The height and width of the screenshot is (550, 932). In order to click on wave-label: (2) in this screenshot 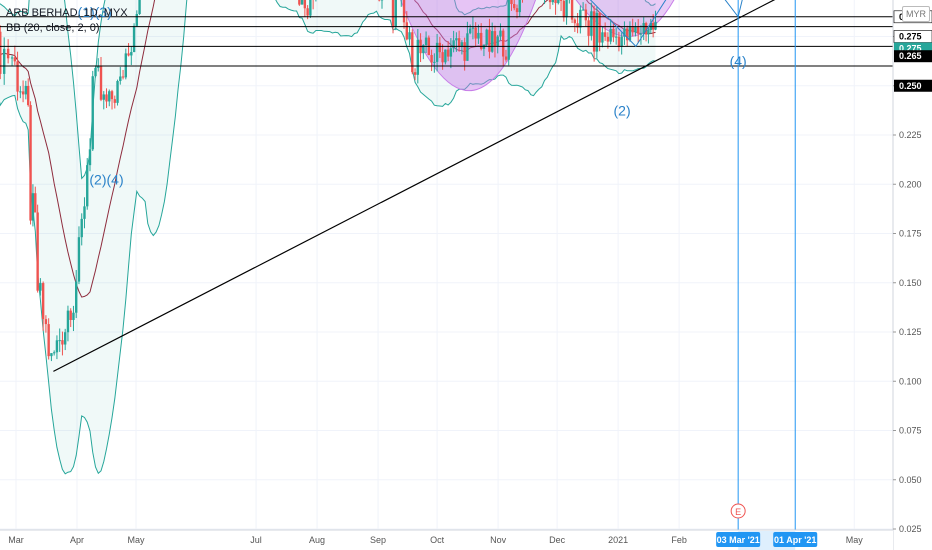, I will do `click(622, 110)`.